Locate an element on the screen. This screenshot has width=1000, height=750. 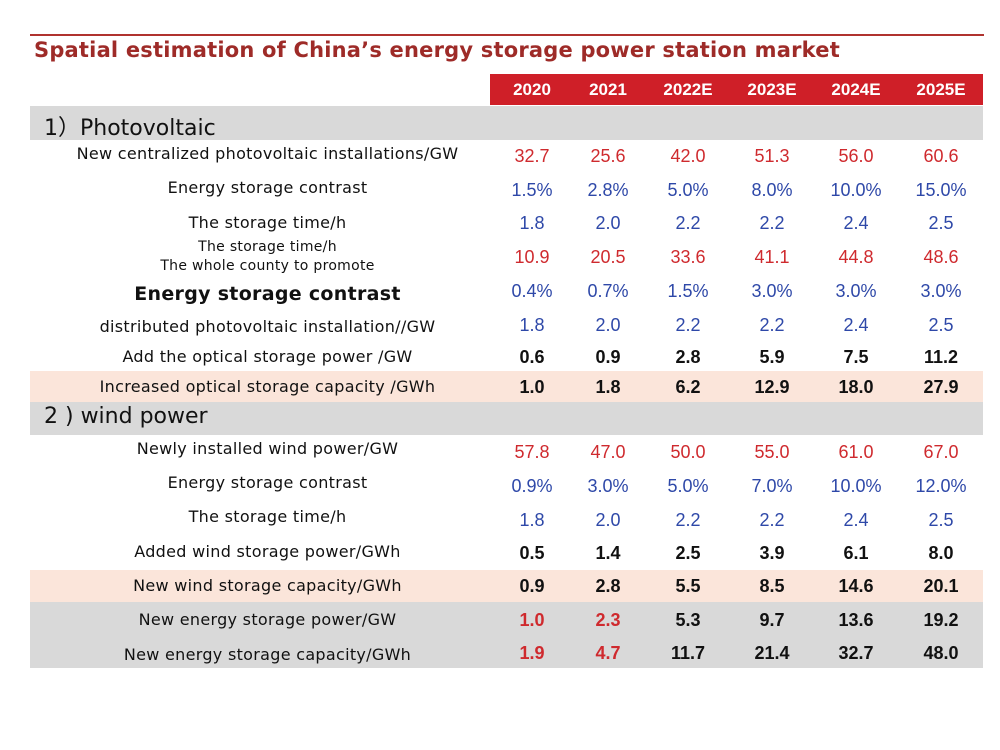
table-cell: 55.0 is located at coordinates (772, 452).